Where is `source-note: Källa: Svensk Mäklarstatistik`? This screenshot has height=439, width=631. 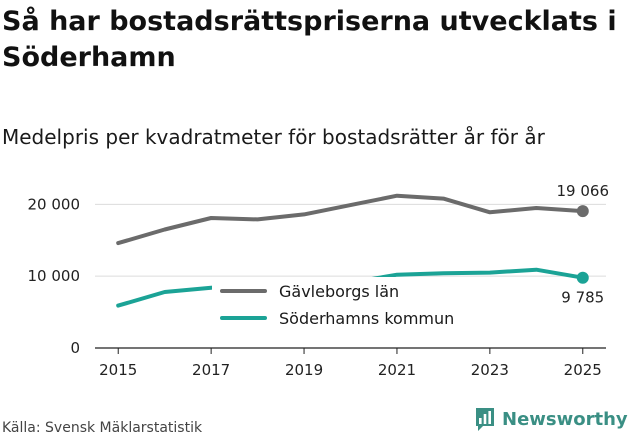 source-note: Källa: Svensk Mäklarstatistik is located at coordinates (102, 428).